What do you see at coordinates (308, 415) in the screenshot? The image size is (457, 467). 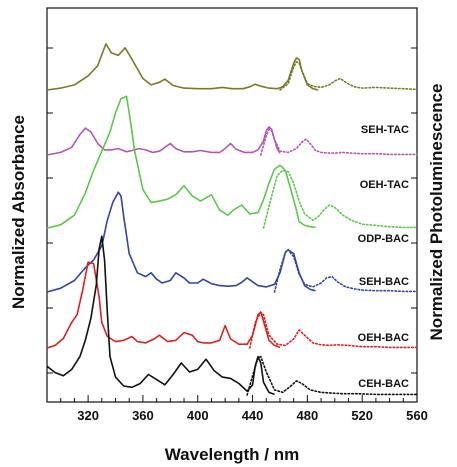 I see `x-tick-label: 480` at bounding box center [308, 415].